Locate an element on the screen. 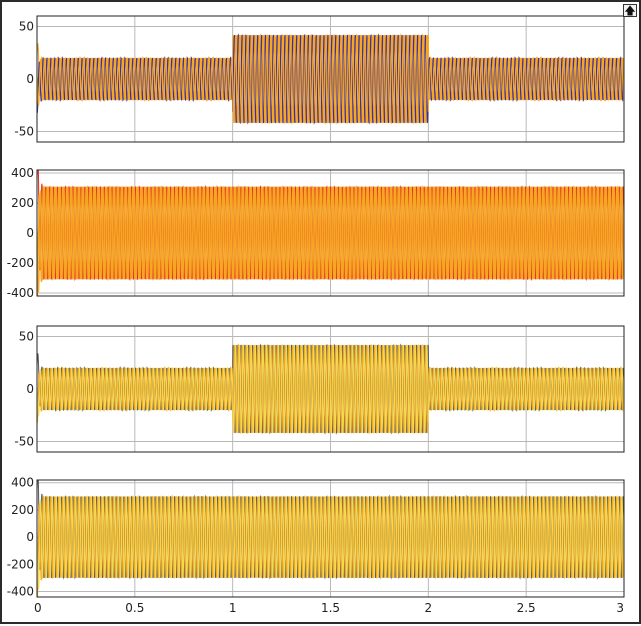 The width and height of the screenshot is (641, 626). restore-axes-icon: 🡅 is located at coordinates (630, 10).